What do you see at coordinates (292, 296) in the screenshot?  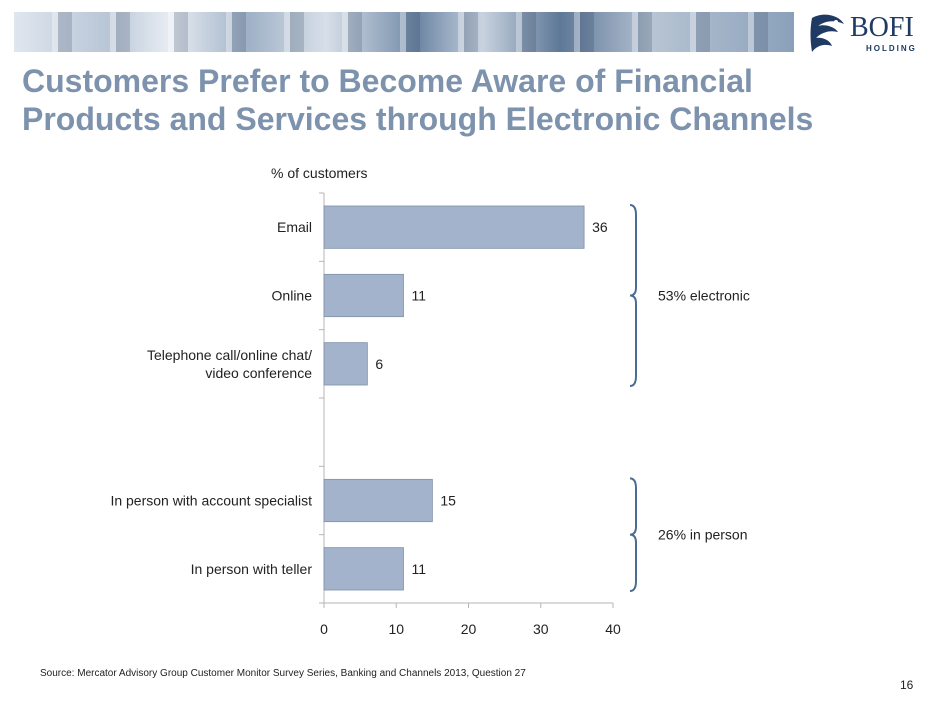 I see `category-label: Online` at bounding box center [292, 296].